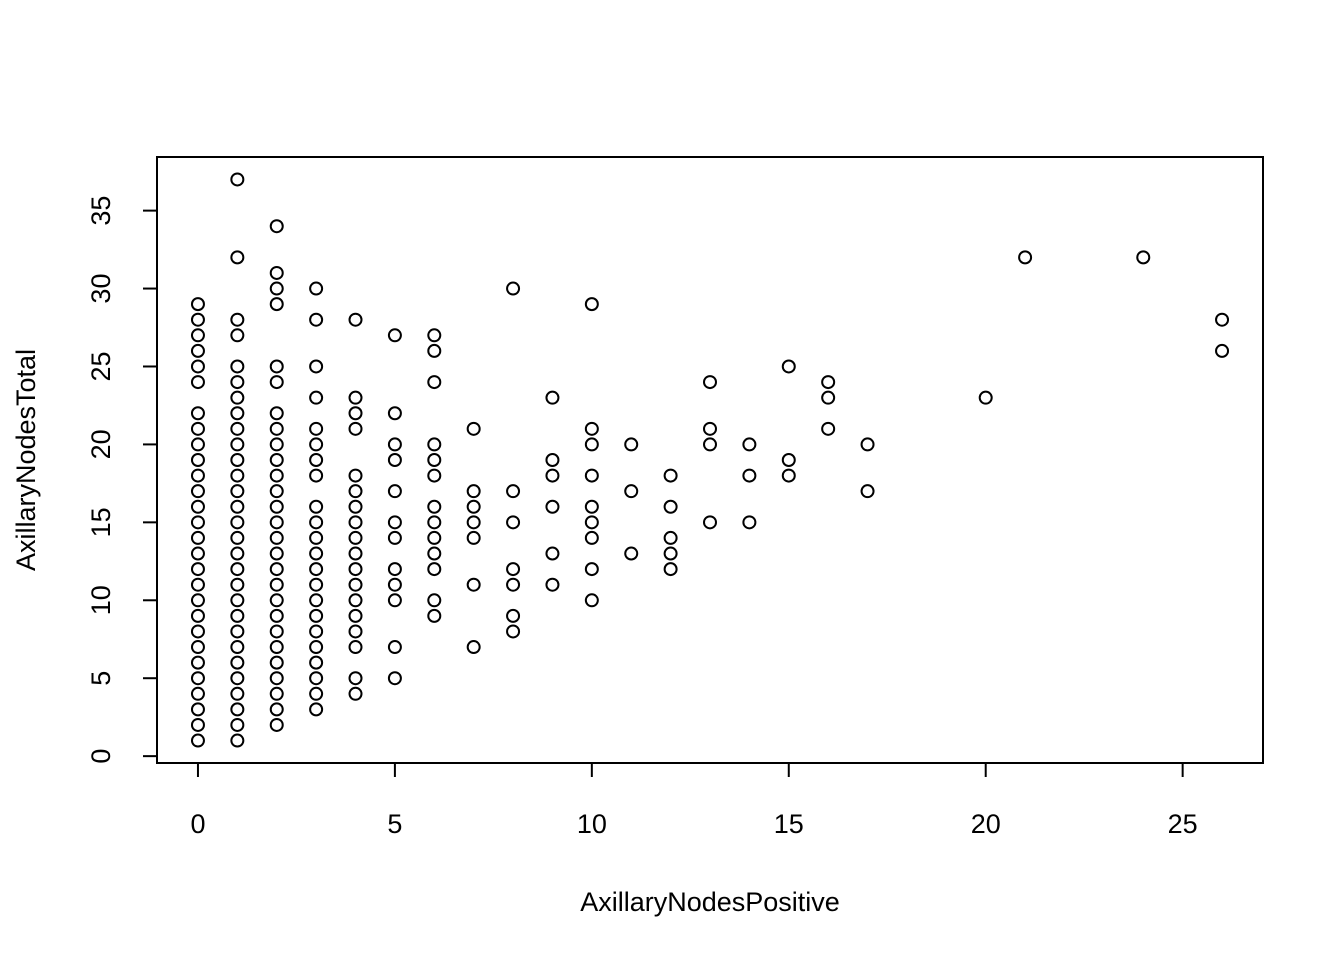 The height and width of the screenshot is (960, 1344). What do you see at coordinates (694, 800) in the screenshot?
I see `x-axis: 0 5 10 15 20 25` at bounding box center [694, 800].